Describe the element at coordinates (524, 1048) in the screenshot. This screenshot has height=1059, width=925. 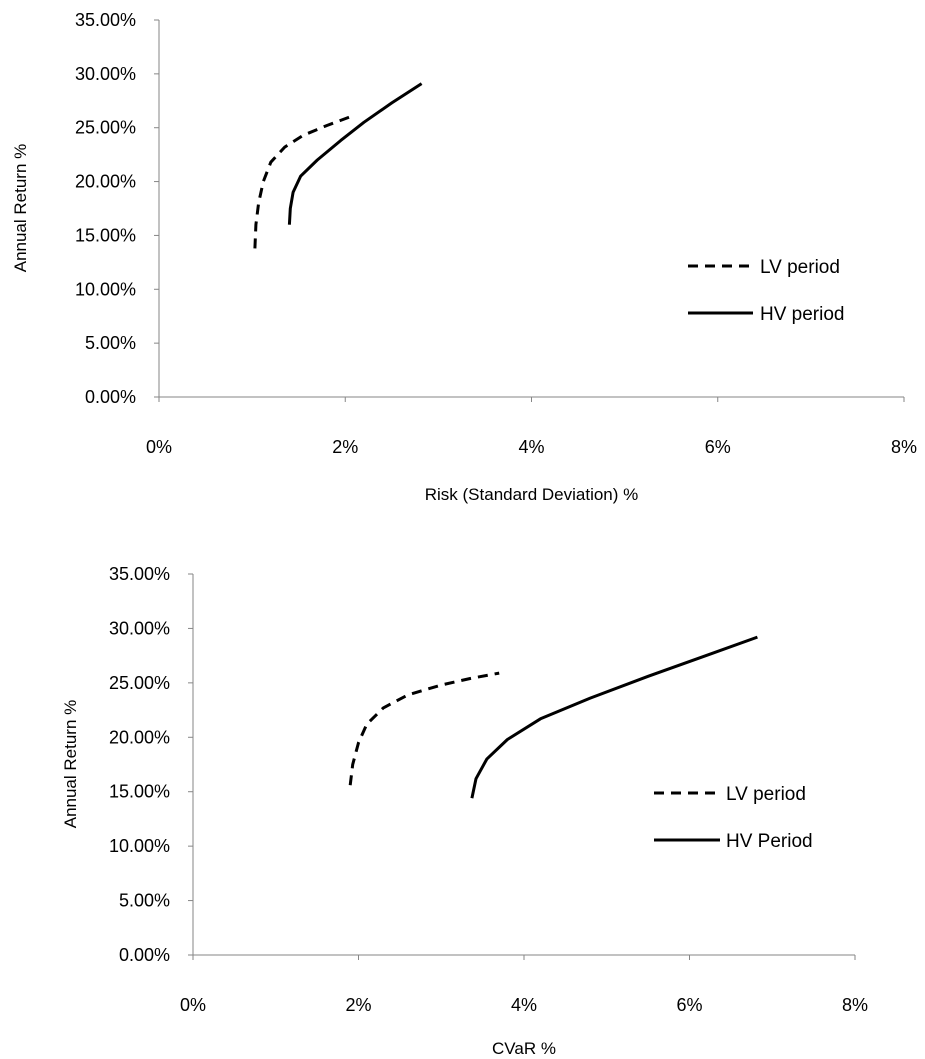
I see `x-axis-title: CVaR %` at that location.